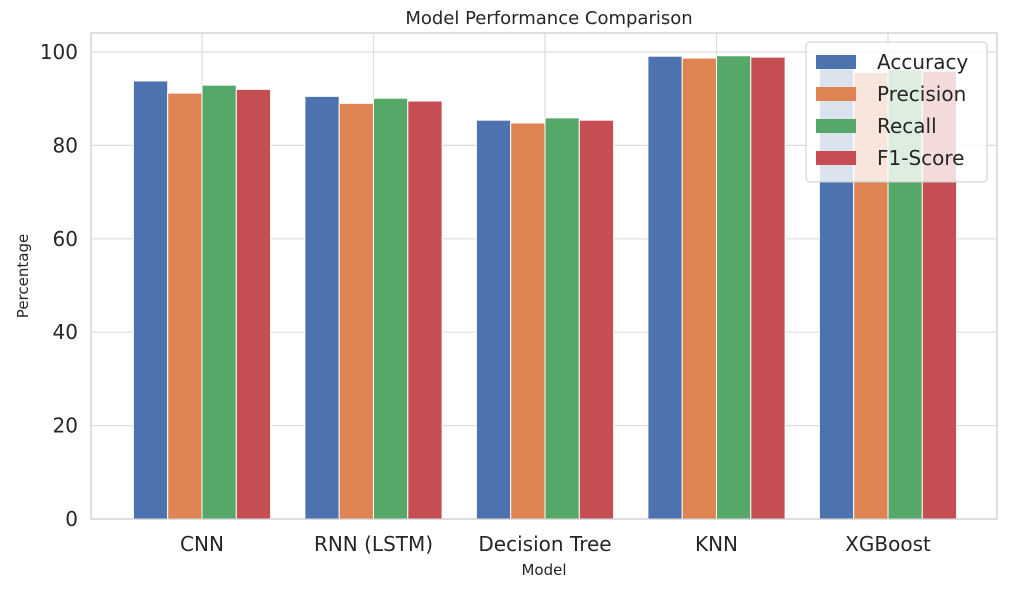 The image size is (1009, 593). Describe the element at coordinates (185, 306) in the screenshot. I see `bar-precision-cnn` at that location.